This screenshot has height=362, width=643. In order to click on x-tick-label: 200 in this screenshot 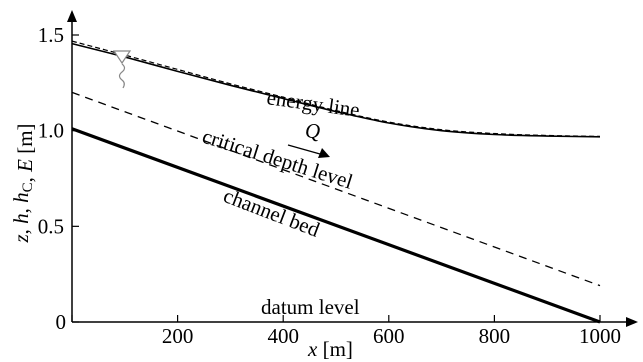, I will do `click(178, 336)`.